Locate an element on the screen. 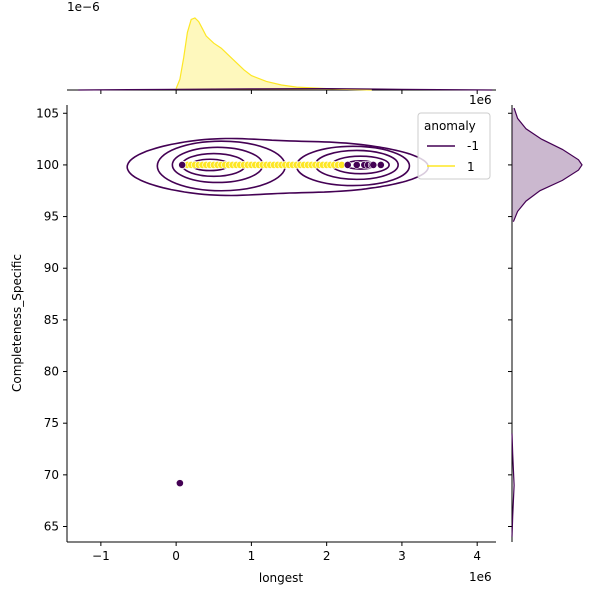 The height and width of the screenshot is (600, 600). x-marginal-kde is located at coordinates (281, 55).